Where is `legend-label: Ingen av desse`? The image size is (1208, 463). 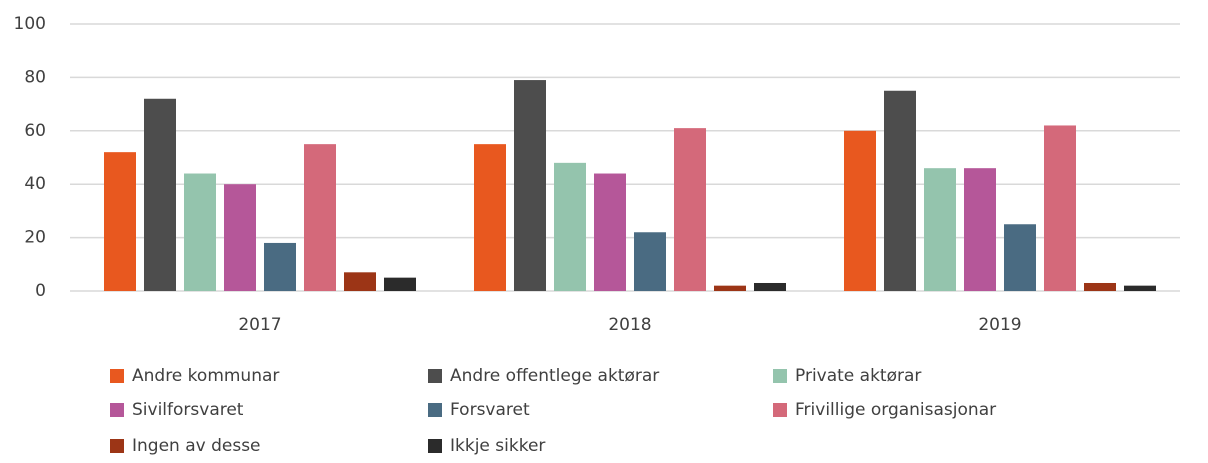 legend-label: Ingen av desse is located at coordinates (196, 446).